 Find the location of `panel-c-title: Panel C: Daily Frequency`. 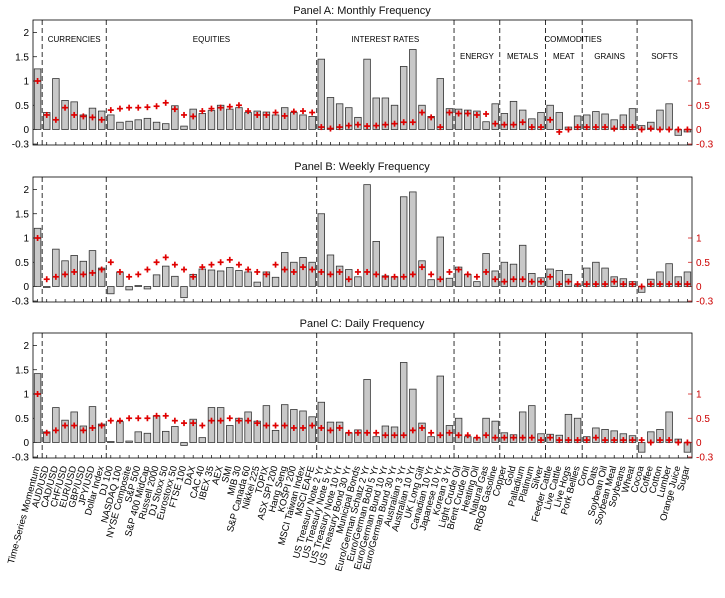

panel-c-title: Panel C: Daily Frequency is located at coordinates (362, 324).